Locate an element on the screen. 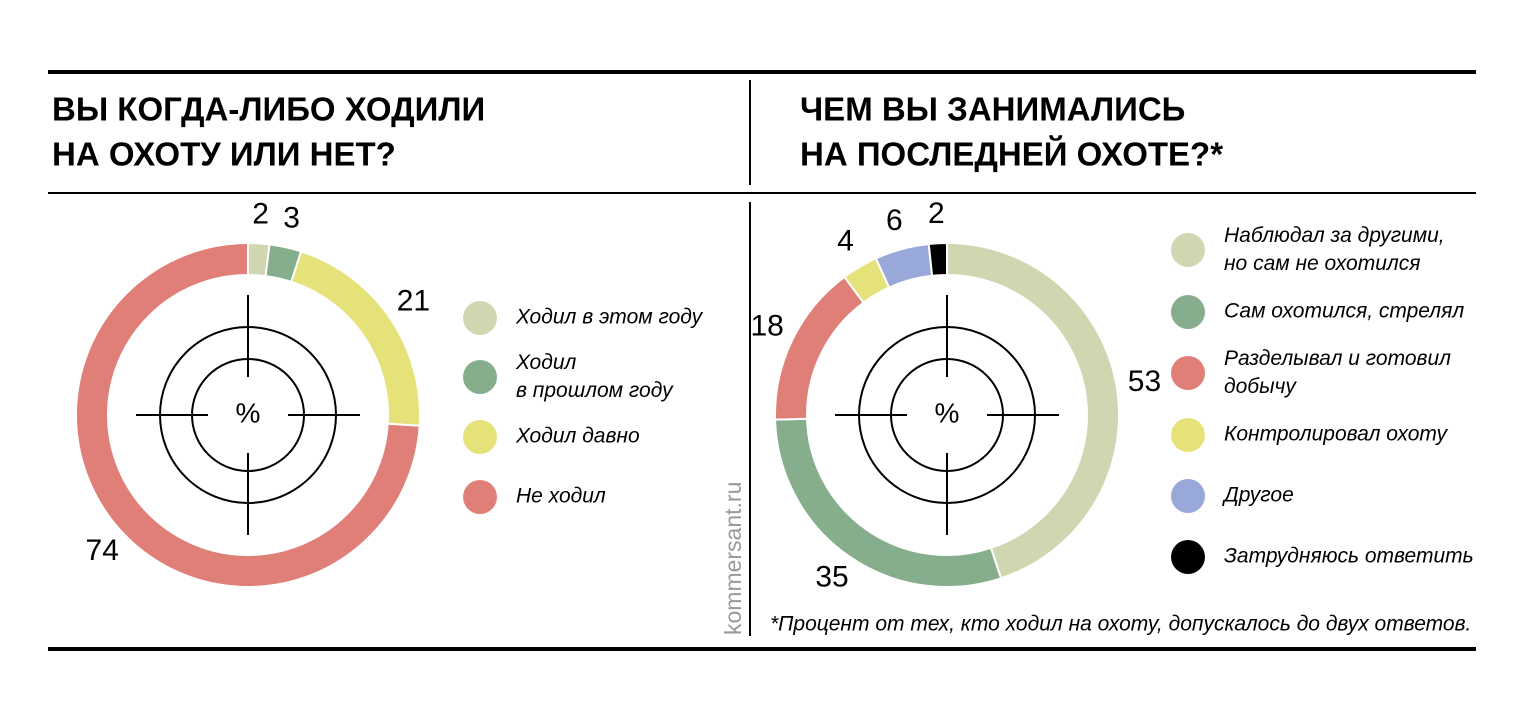  legend-label: Не ходил is located at coordinates (561, 496).